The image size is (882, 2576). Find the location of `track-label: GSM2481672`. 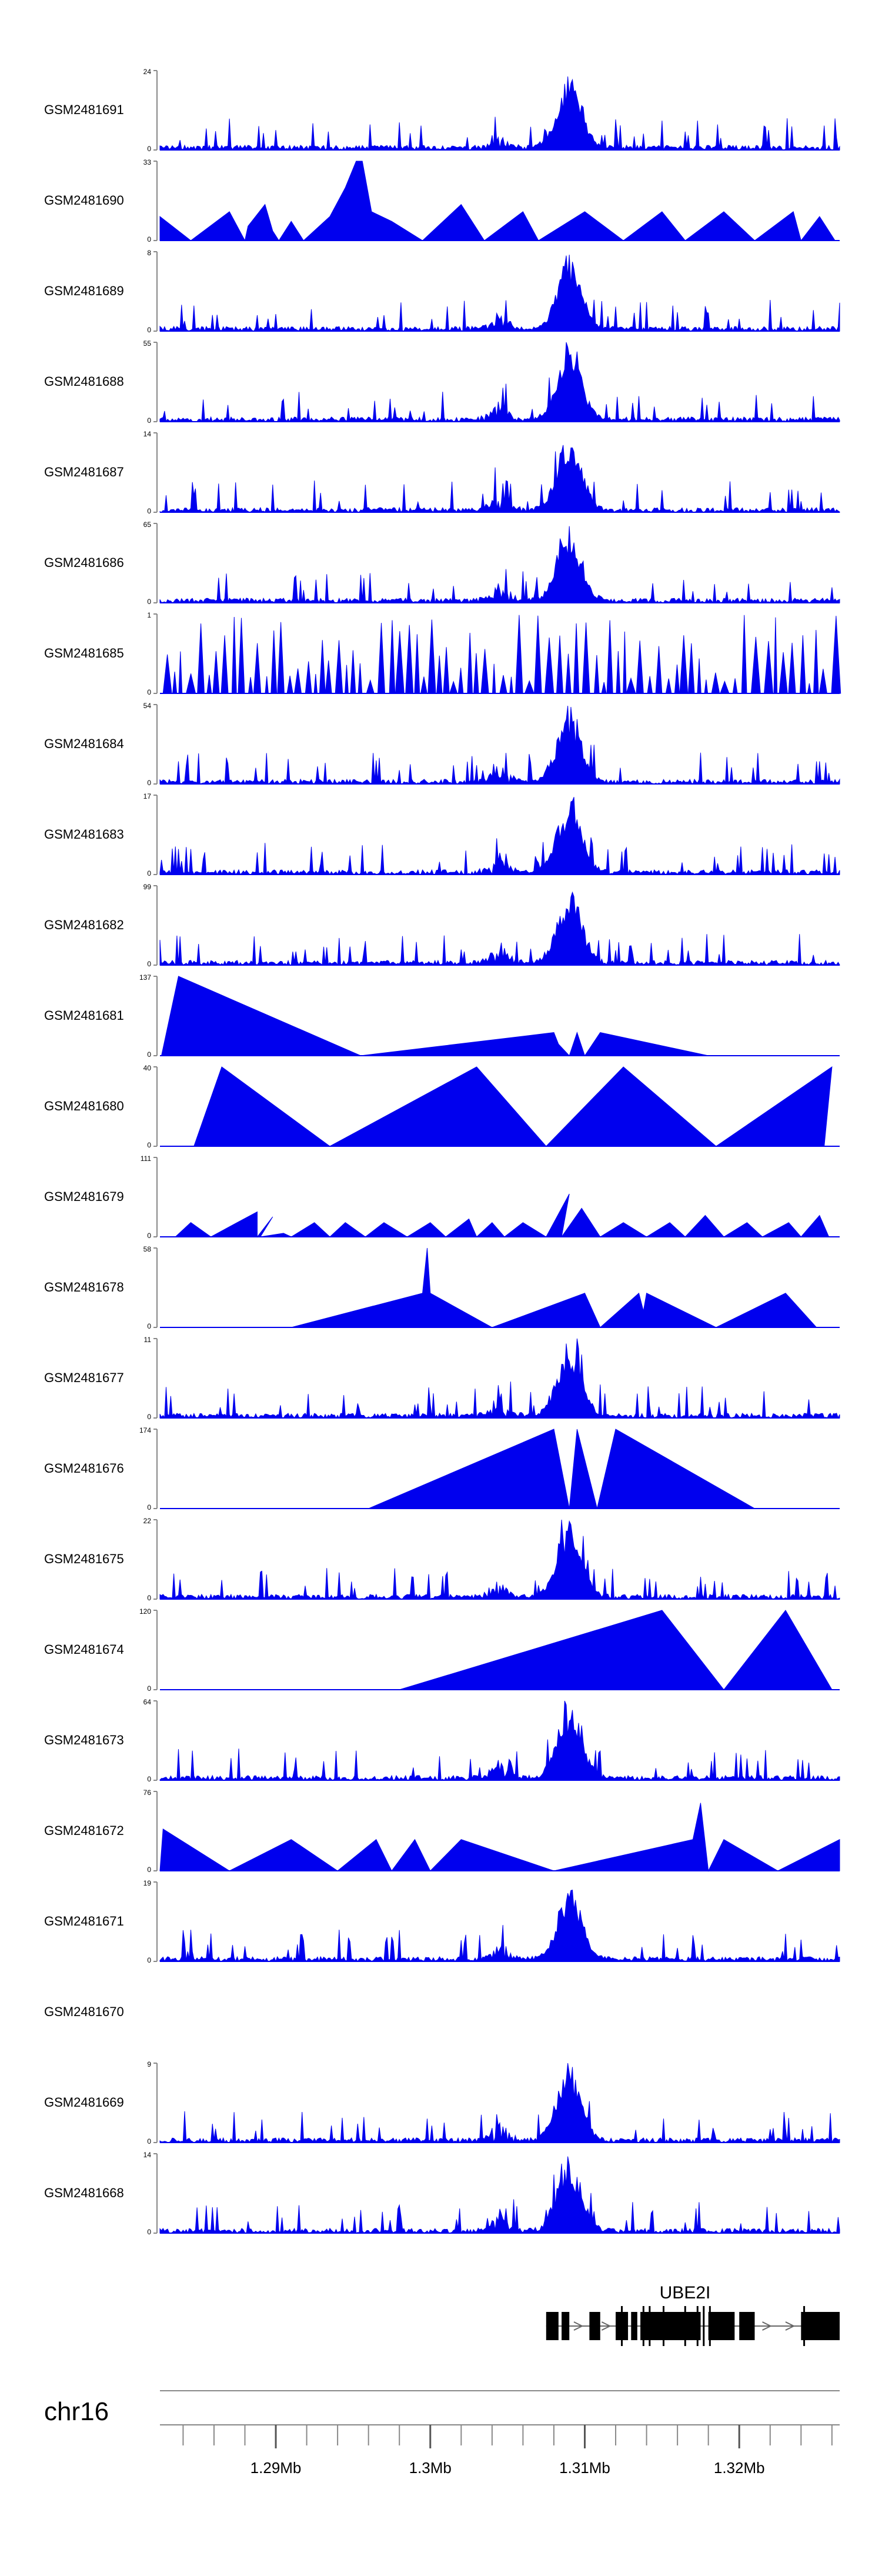

track-label: GSM2481672 is located at coordinates (84, 1830).